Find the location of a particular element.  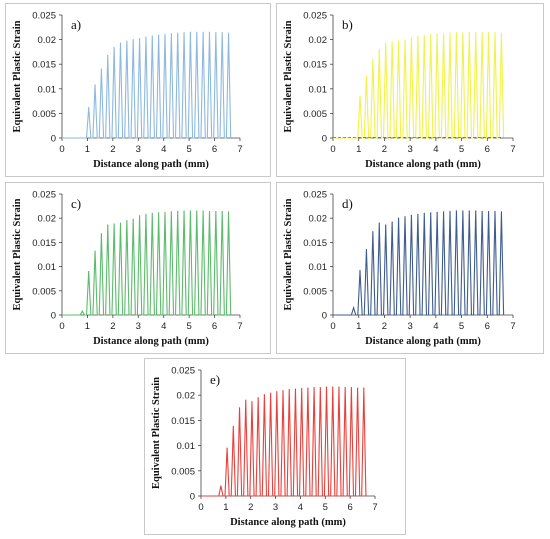

x-axis-title: Distance along path (mm) is located at coordinates (423, 341).